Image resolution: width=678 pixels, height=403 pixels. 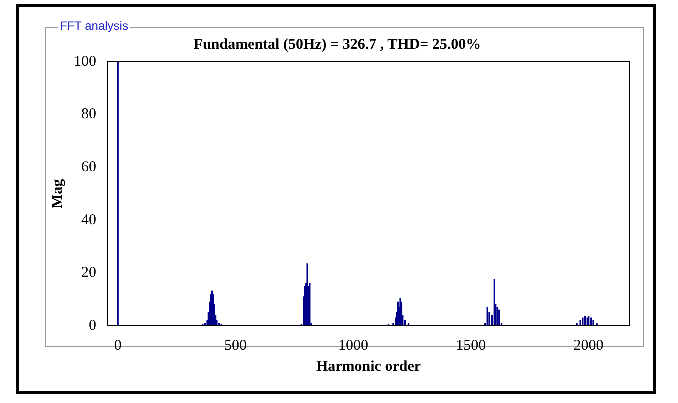 What do you see at coordinates (94, 26) in the screenshot?
I see `text: FFT analysis` at bounding box center [94, 26].